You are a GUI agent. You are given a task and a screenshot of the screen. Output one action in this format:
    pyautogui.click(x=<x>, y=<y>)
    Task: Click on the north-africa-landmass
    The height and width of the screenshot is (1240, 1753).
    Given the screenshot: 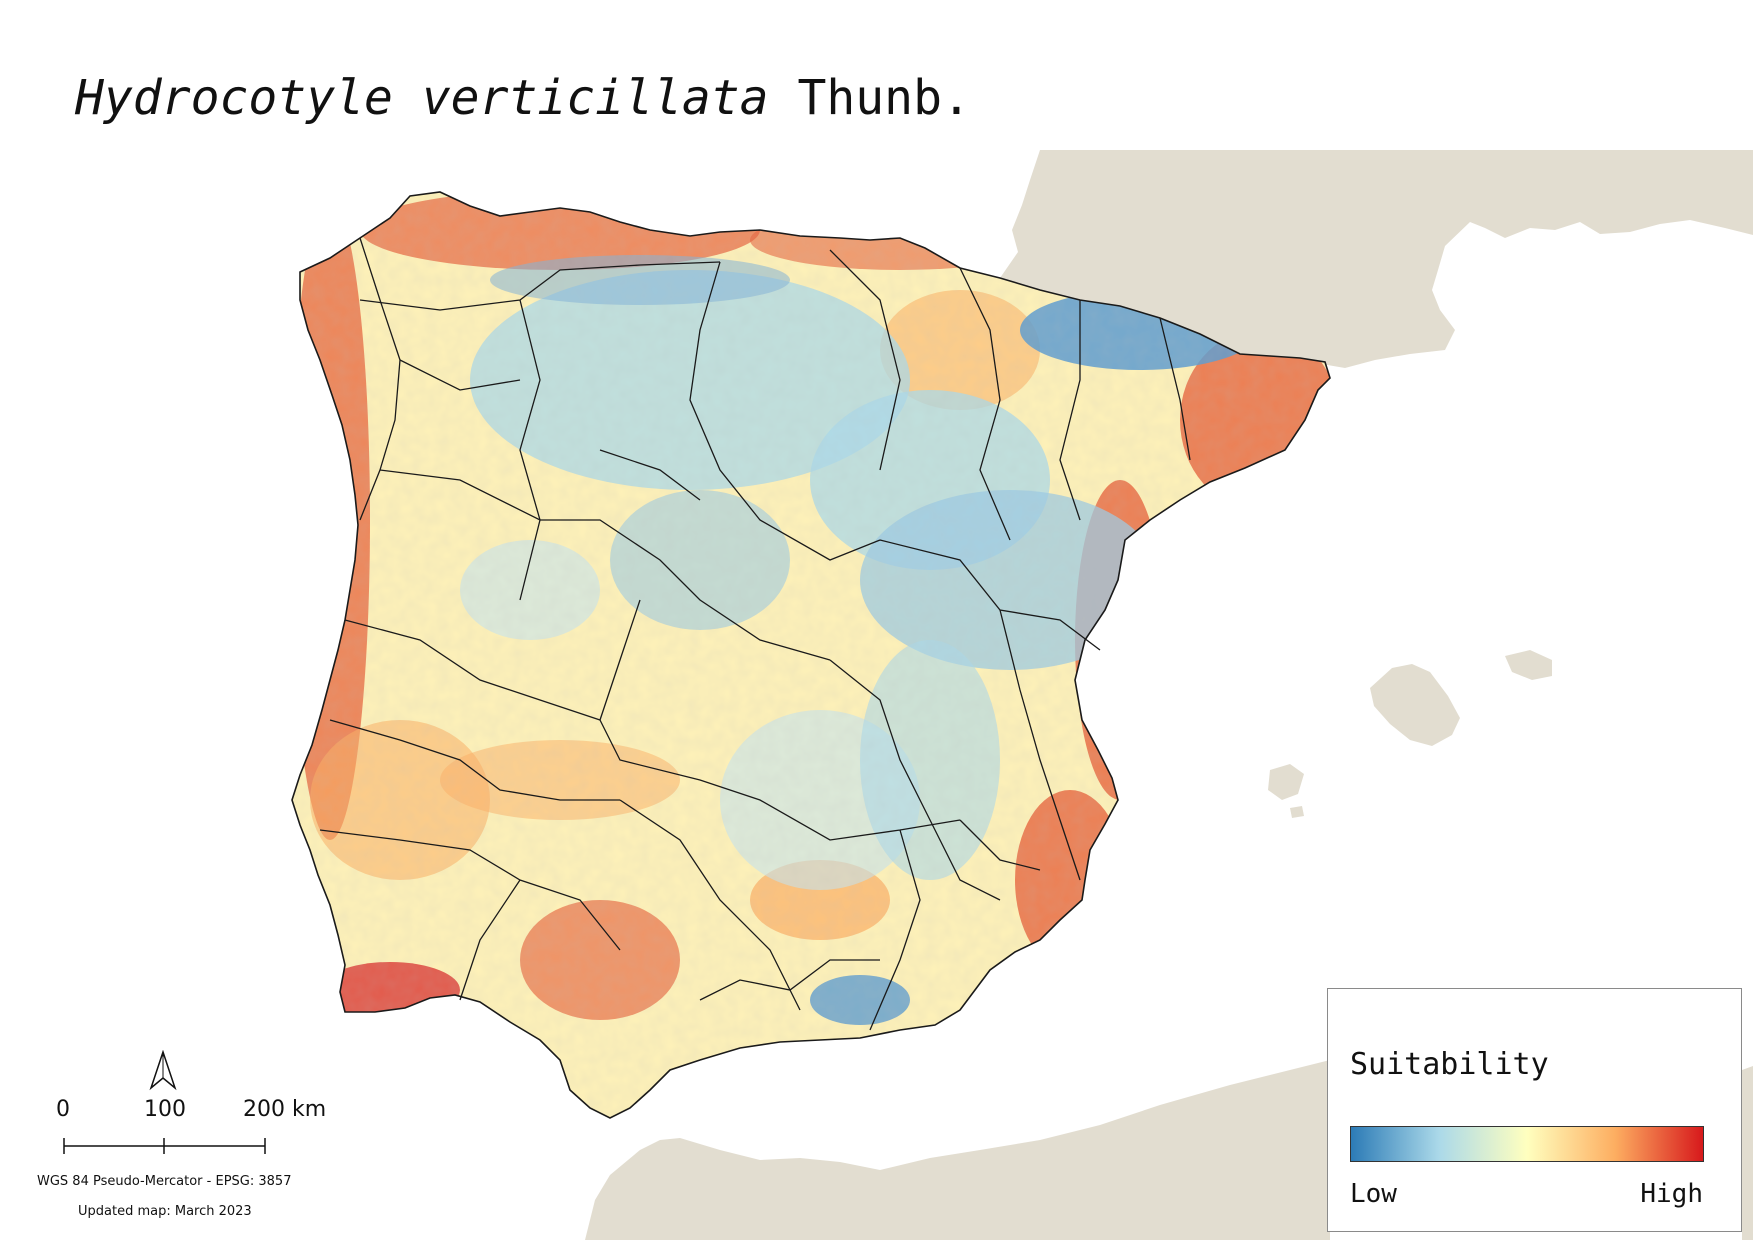 What is the action you would take?
    pyautogui.click(x=957, y=1150)
    